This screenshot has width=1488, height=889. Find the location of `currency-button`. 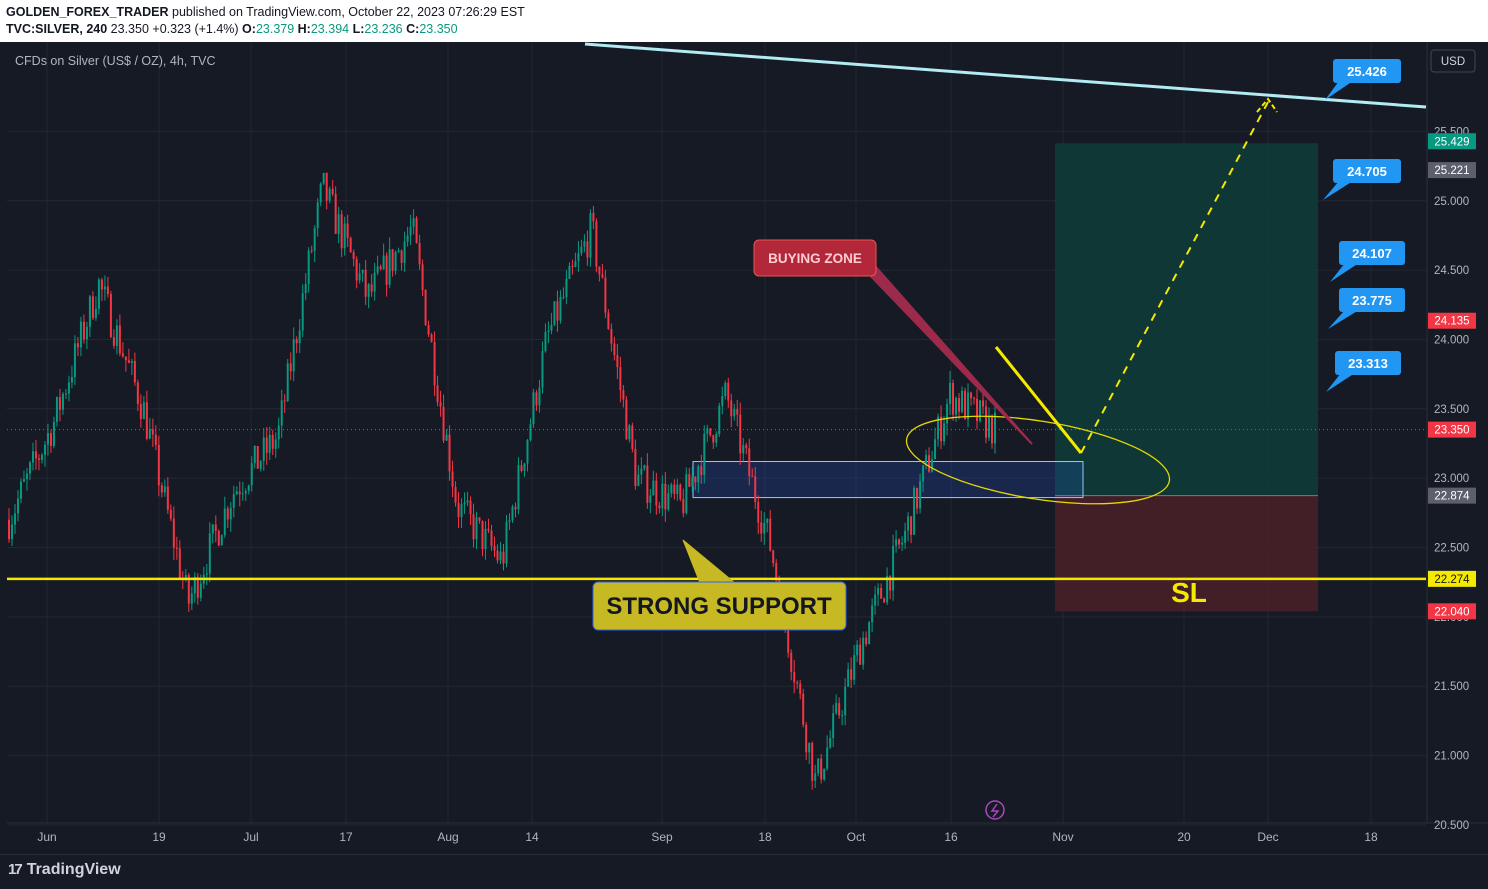

currency-button is located at coordinates (1453, 61).